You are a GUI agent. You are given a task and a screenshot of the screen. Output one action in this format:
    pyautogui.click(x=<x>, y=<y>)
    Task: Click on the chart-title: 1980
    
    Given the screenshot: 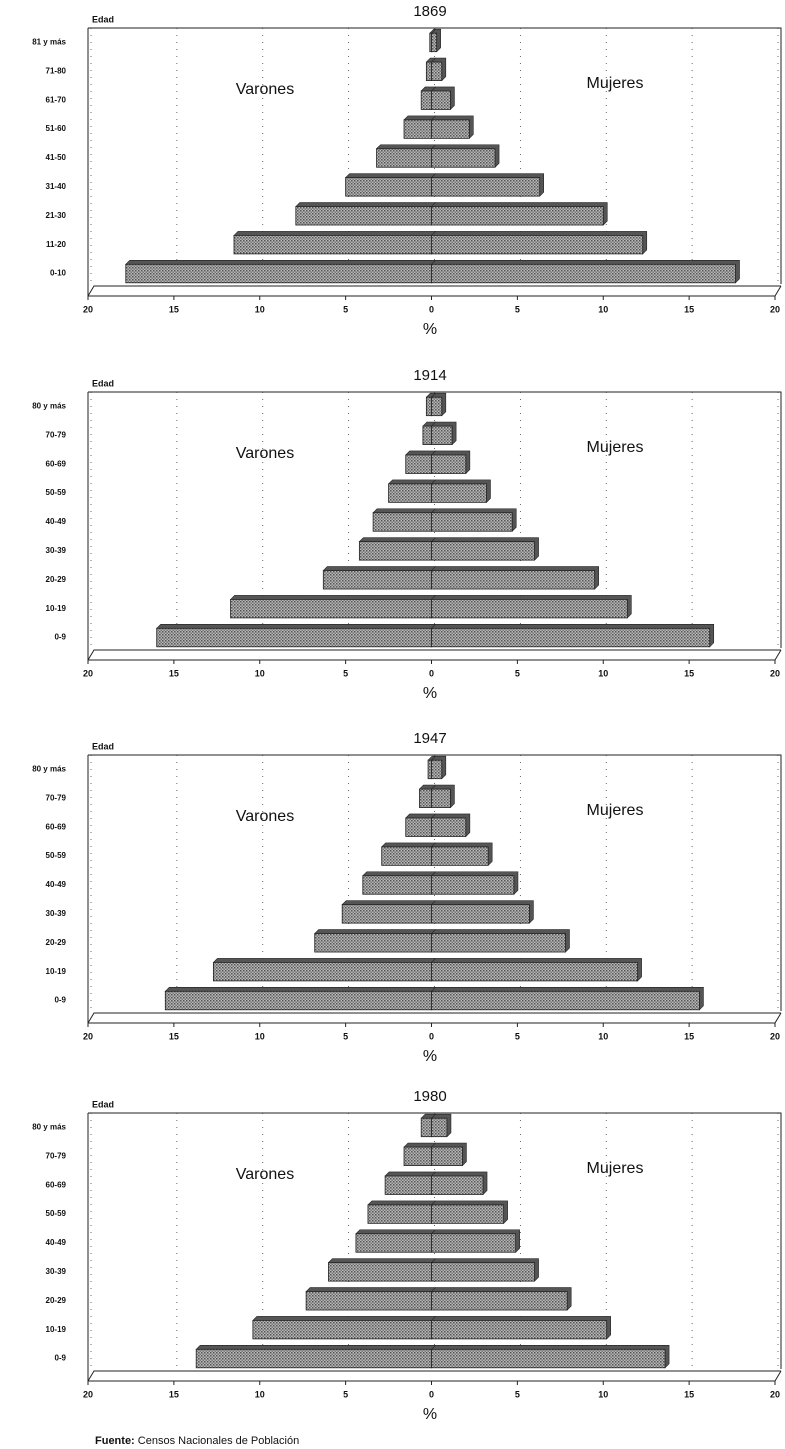 What is the action you would take?
    pyautogui.click(x=429, y=1096)
    